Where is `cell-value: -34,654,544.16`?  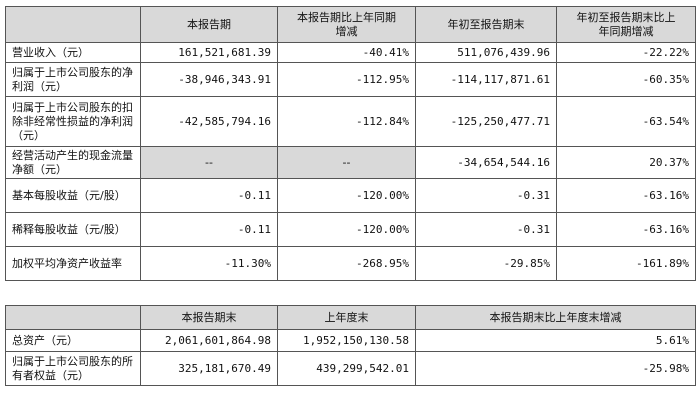
cell-value: -34,654,544.16 is located at coordinates (486, 162).